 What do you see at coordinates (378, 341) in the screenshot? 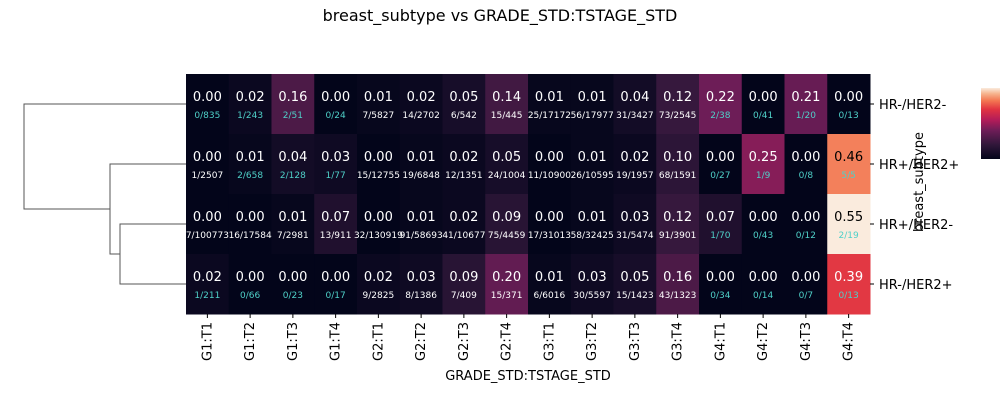
I see `x-tick-label: G2:T1` at bounding box center [378, 341].